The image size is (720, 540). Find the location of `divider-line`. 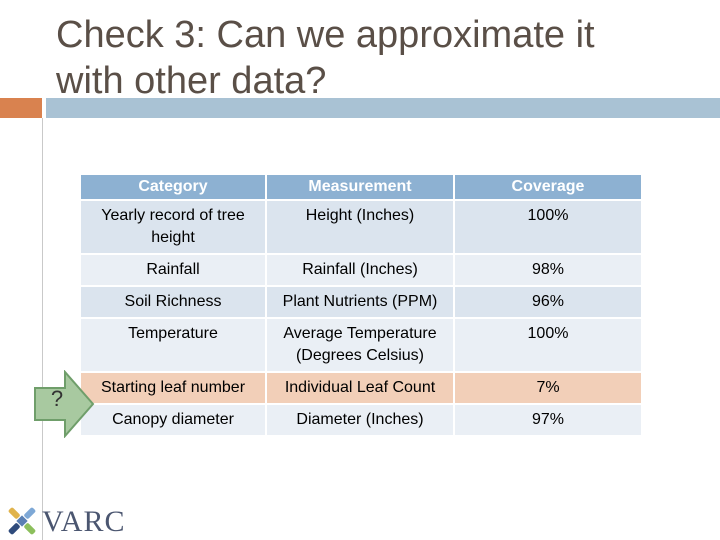

divider-line is located at coordinates (42, 329).